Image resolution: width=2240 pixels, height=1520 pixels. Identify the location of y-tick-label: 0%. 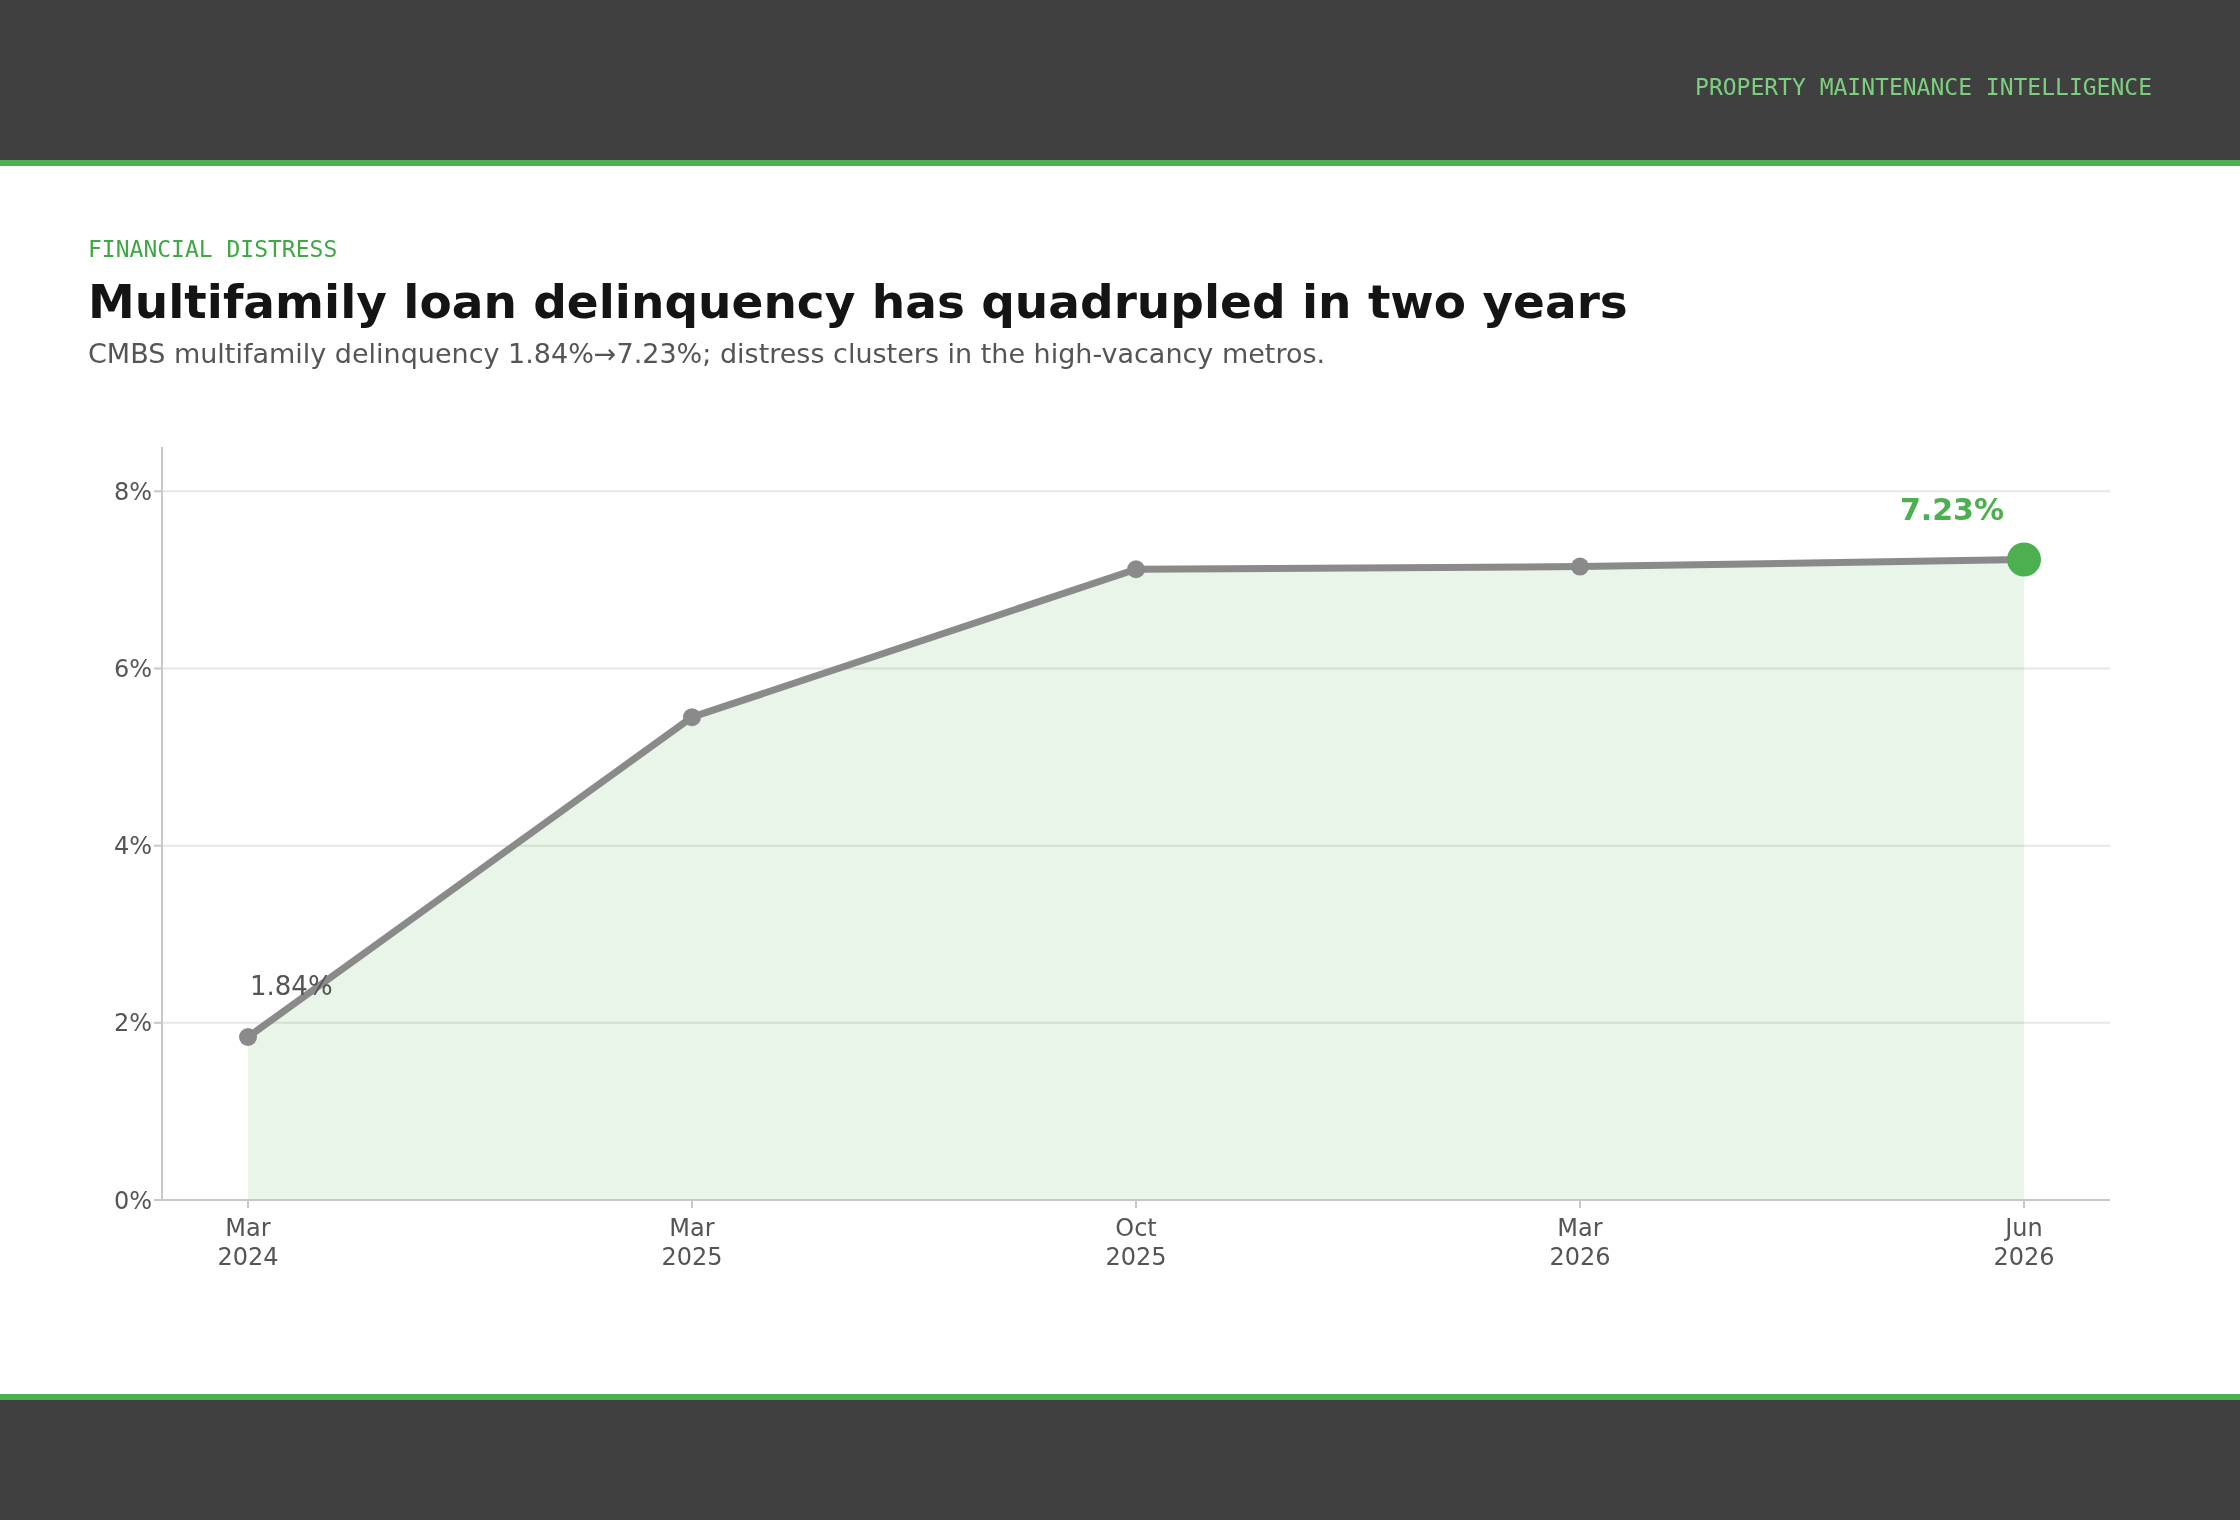
(132, 1200).